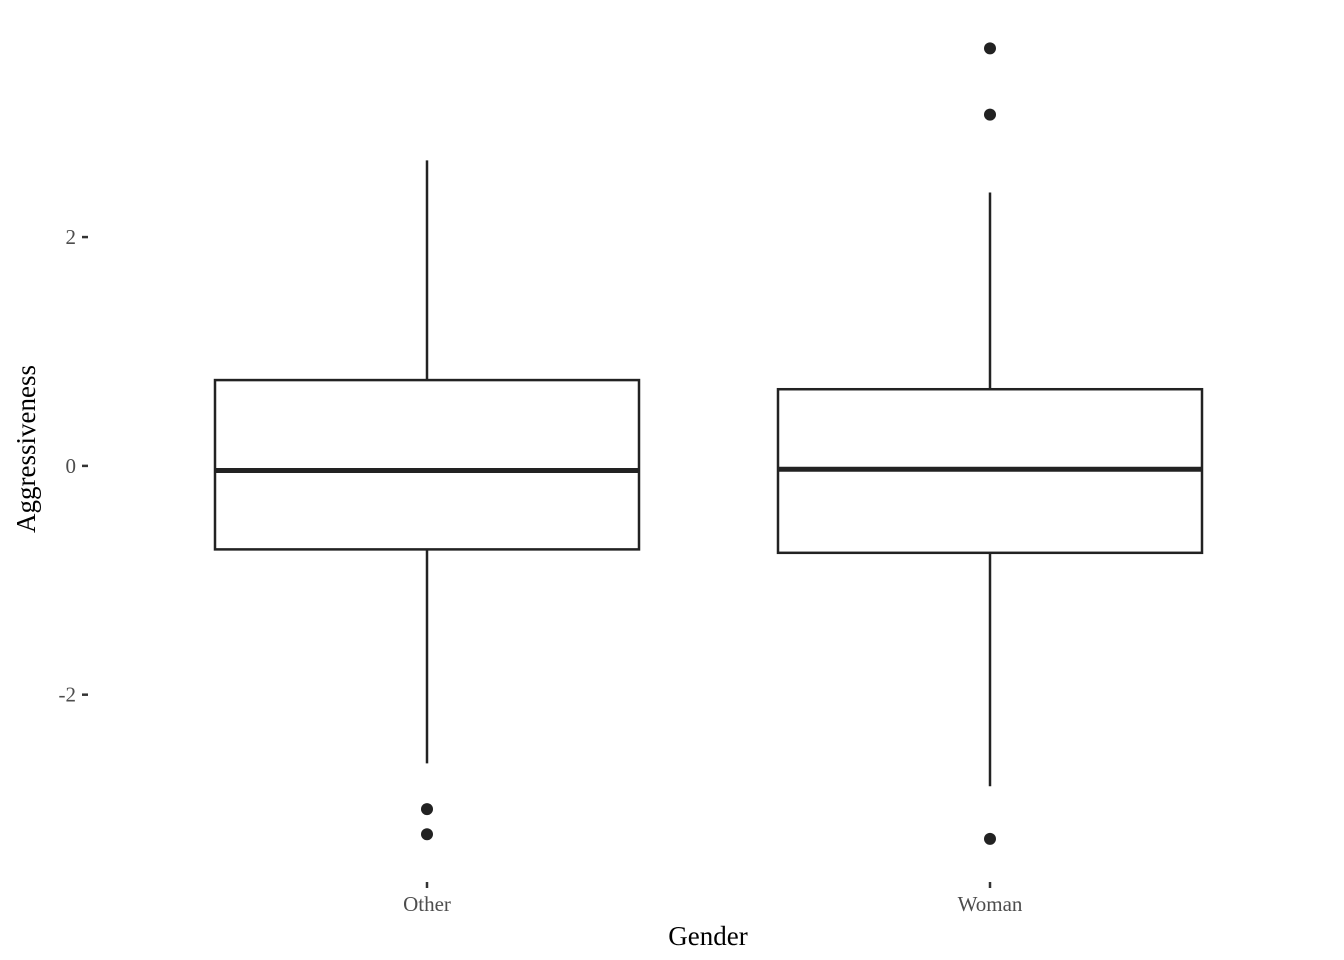 The height and width of the screenshot is (960, 1344). Describe the element at coordinates (427, 464) in the screenshot. I see `iqr-box` at that location.